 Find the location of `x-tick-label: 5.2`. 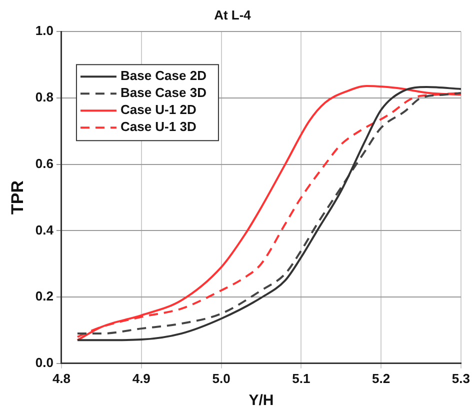

x-tick-label: 5.2 is located at coordinates (381, 378).